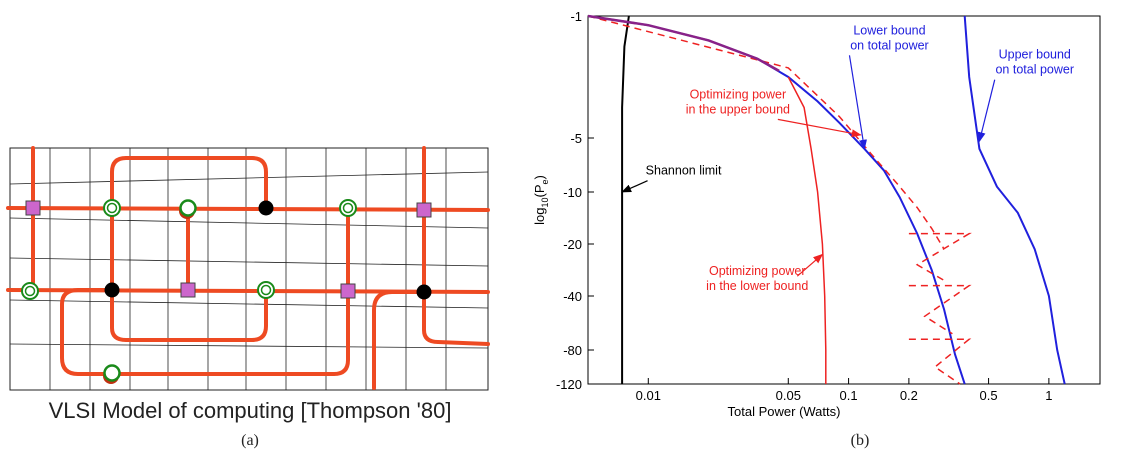 This screenshot has width=1122, height=459. I want to click on panel-a-label: (a), so click(250, 440).